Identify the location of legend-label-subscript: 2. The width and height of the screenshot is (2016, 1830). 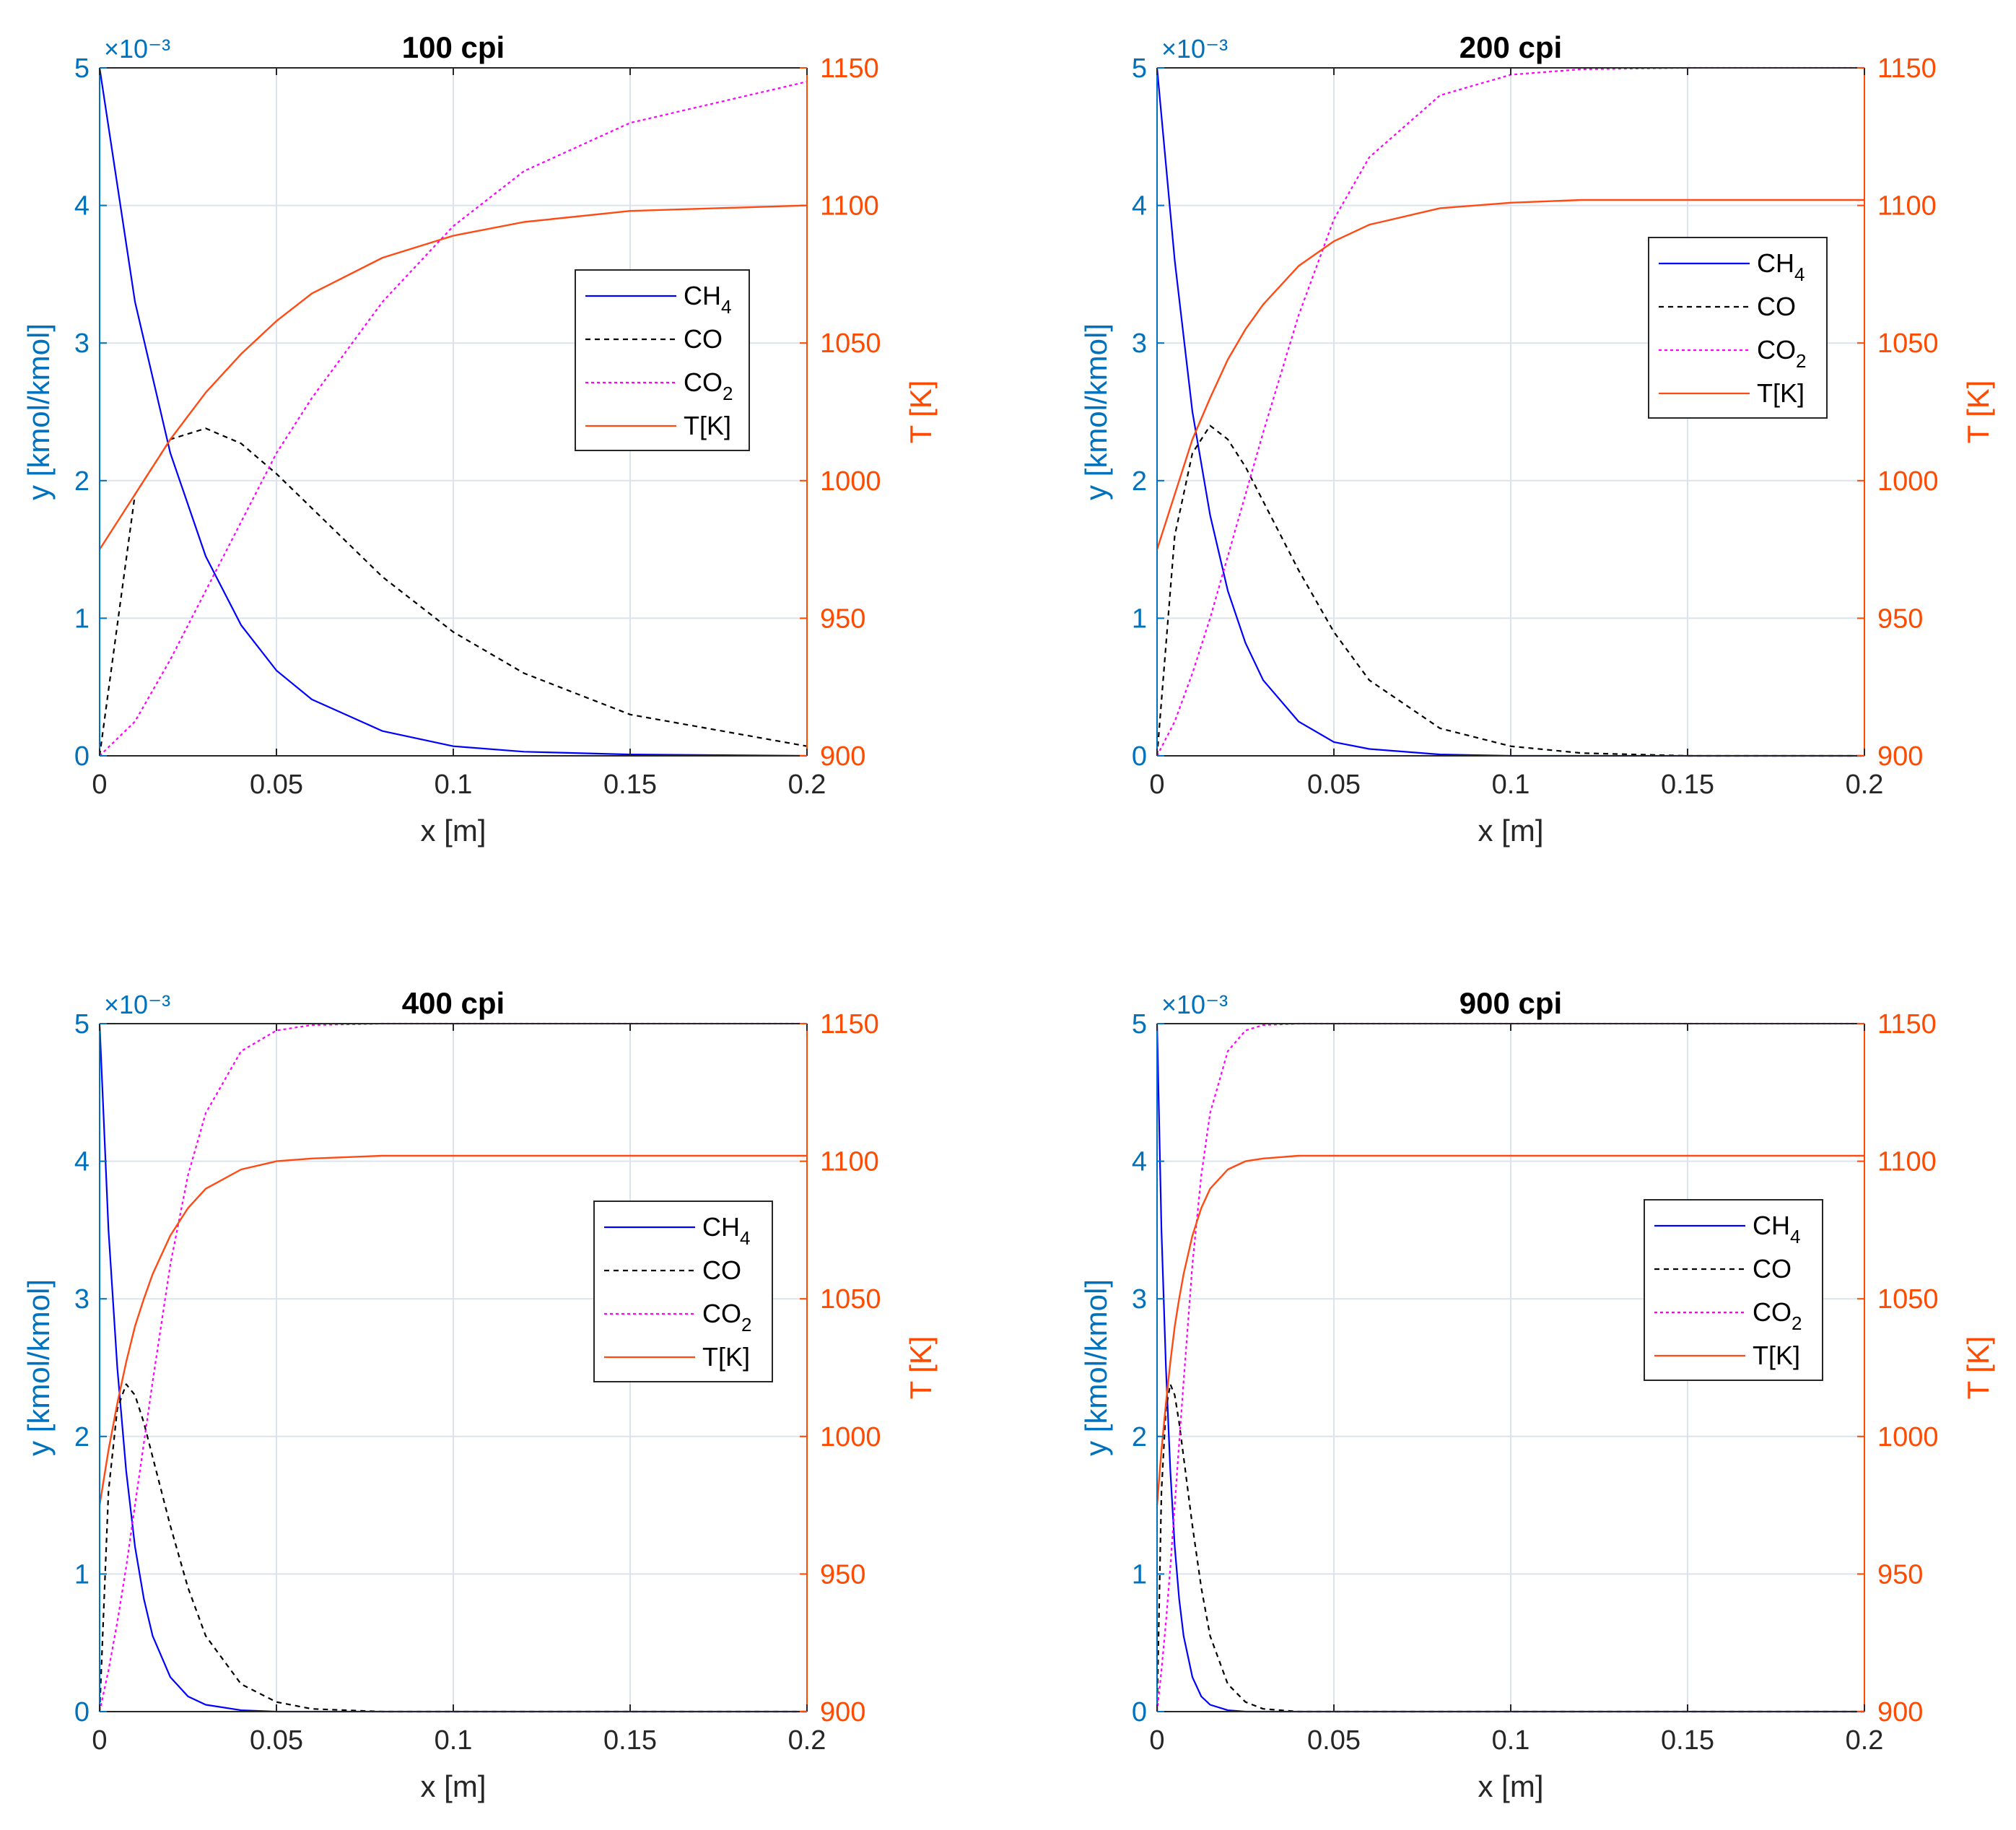
(728, 394).